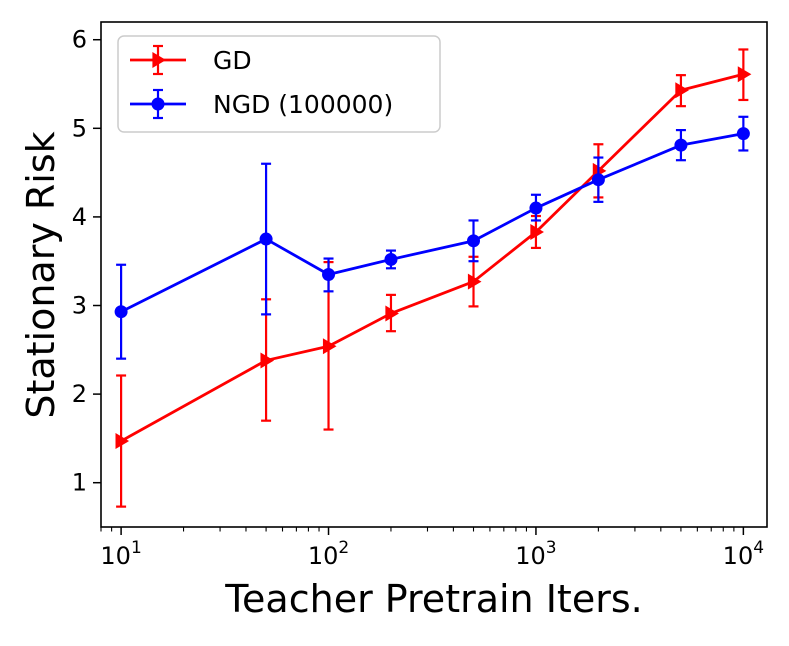  I want to click on legend-label: GD, so click(232, 60).